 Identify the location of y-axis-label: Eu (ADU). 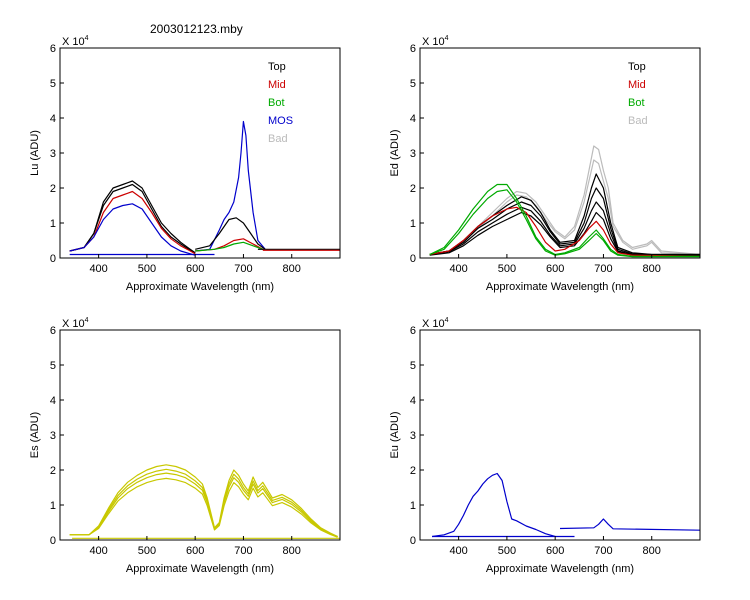
(395, 434).